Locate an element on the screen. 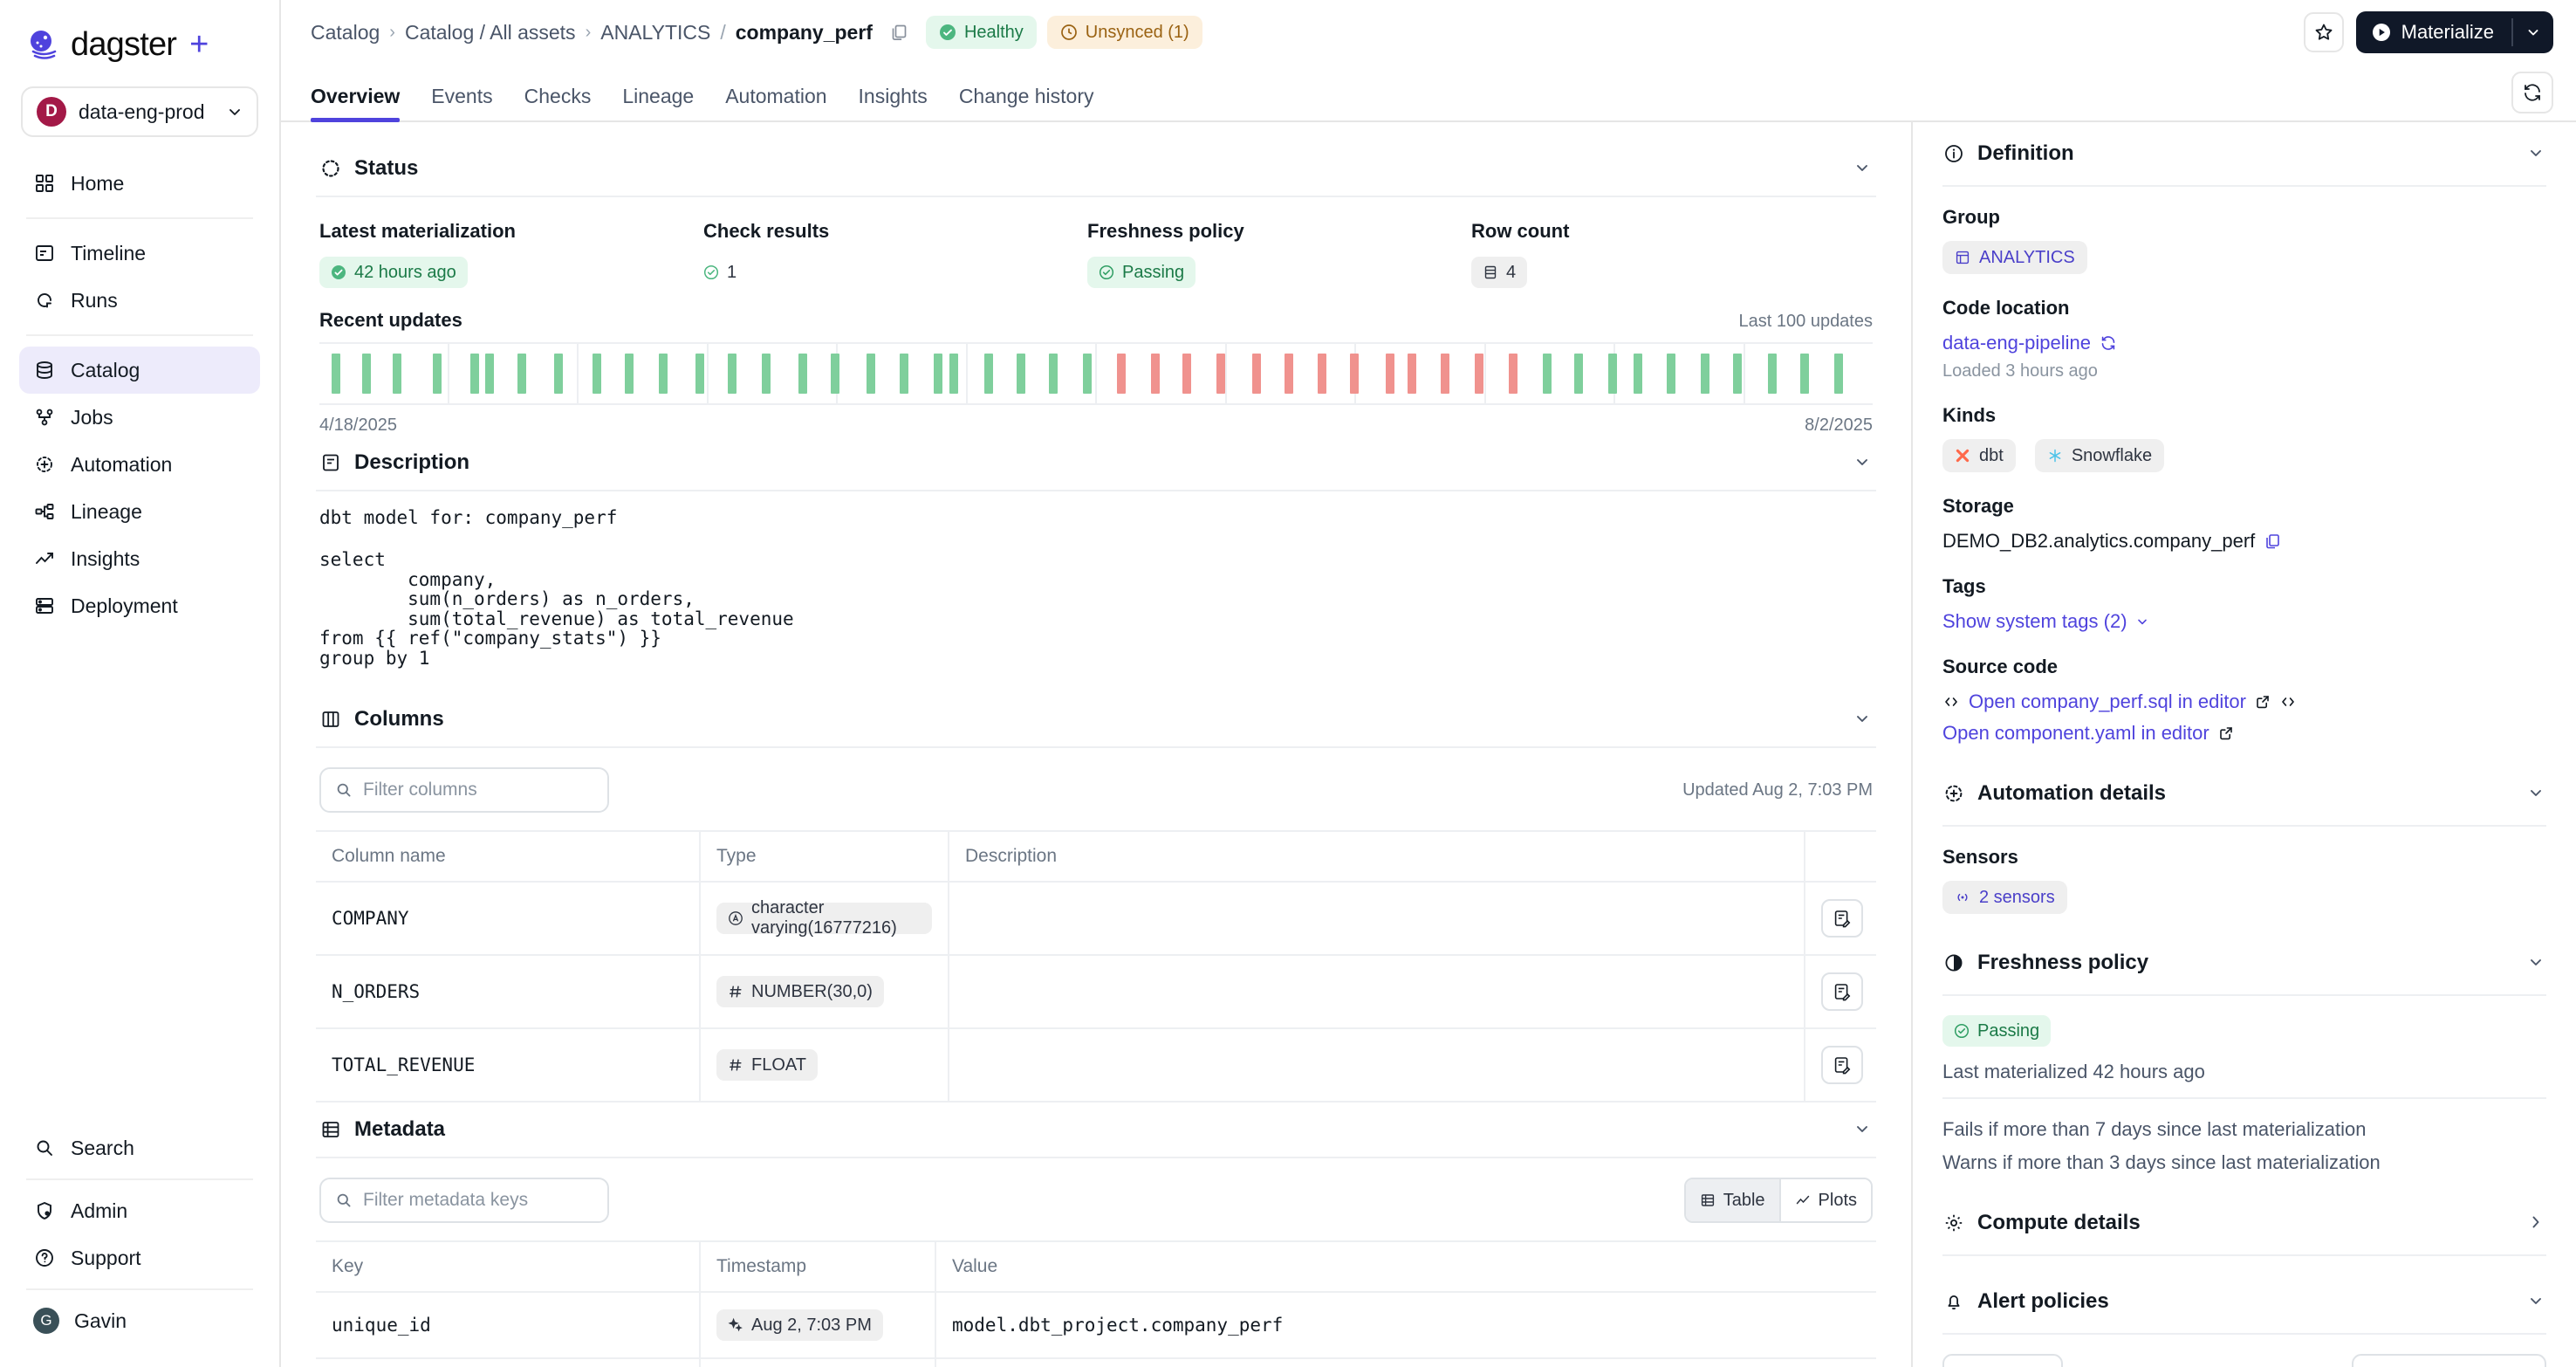 The image size is (2576, 1367). table-row: N_ORDERS NUMBER(30,0) is located at coordinates (1096, 992).